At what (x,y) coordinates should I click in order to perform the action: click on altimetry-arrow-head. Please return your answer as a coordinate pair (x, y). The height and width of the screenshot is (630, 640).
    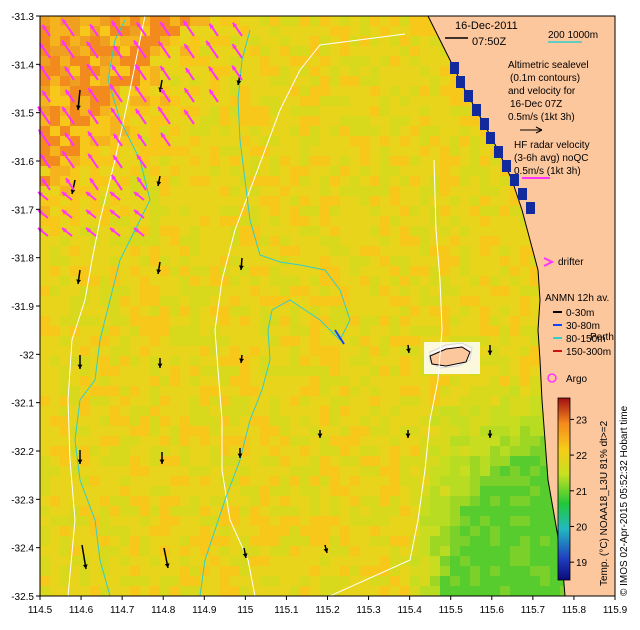
    Looking at the image, I should click on (241, 267).